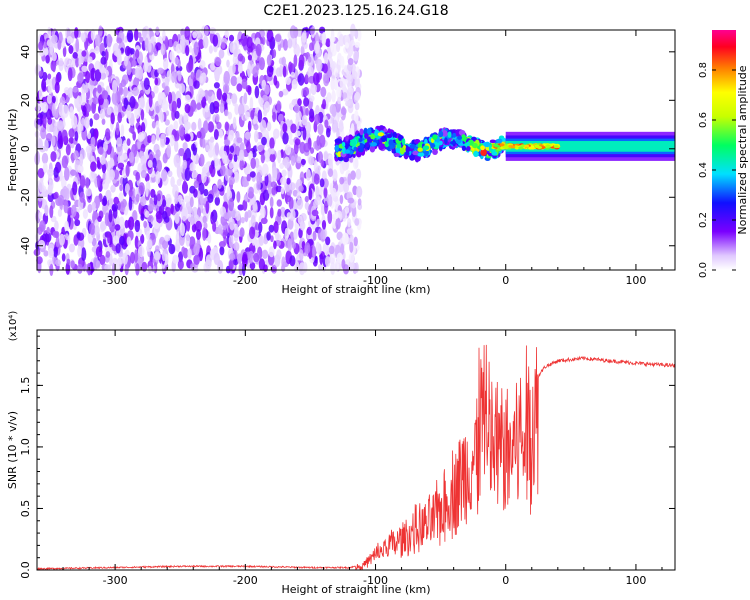 This screenshot has height=600, width=750. Describe the element at coordinates (13, 326) in the screenshot. I see `snr-scale-label: (x10⁴)` at that location.